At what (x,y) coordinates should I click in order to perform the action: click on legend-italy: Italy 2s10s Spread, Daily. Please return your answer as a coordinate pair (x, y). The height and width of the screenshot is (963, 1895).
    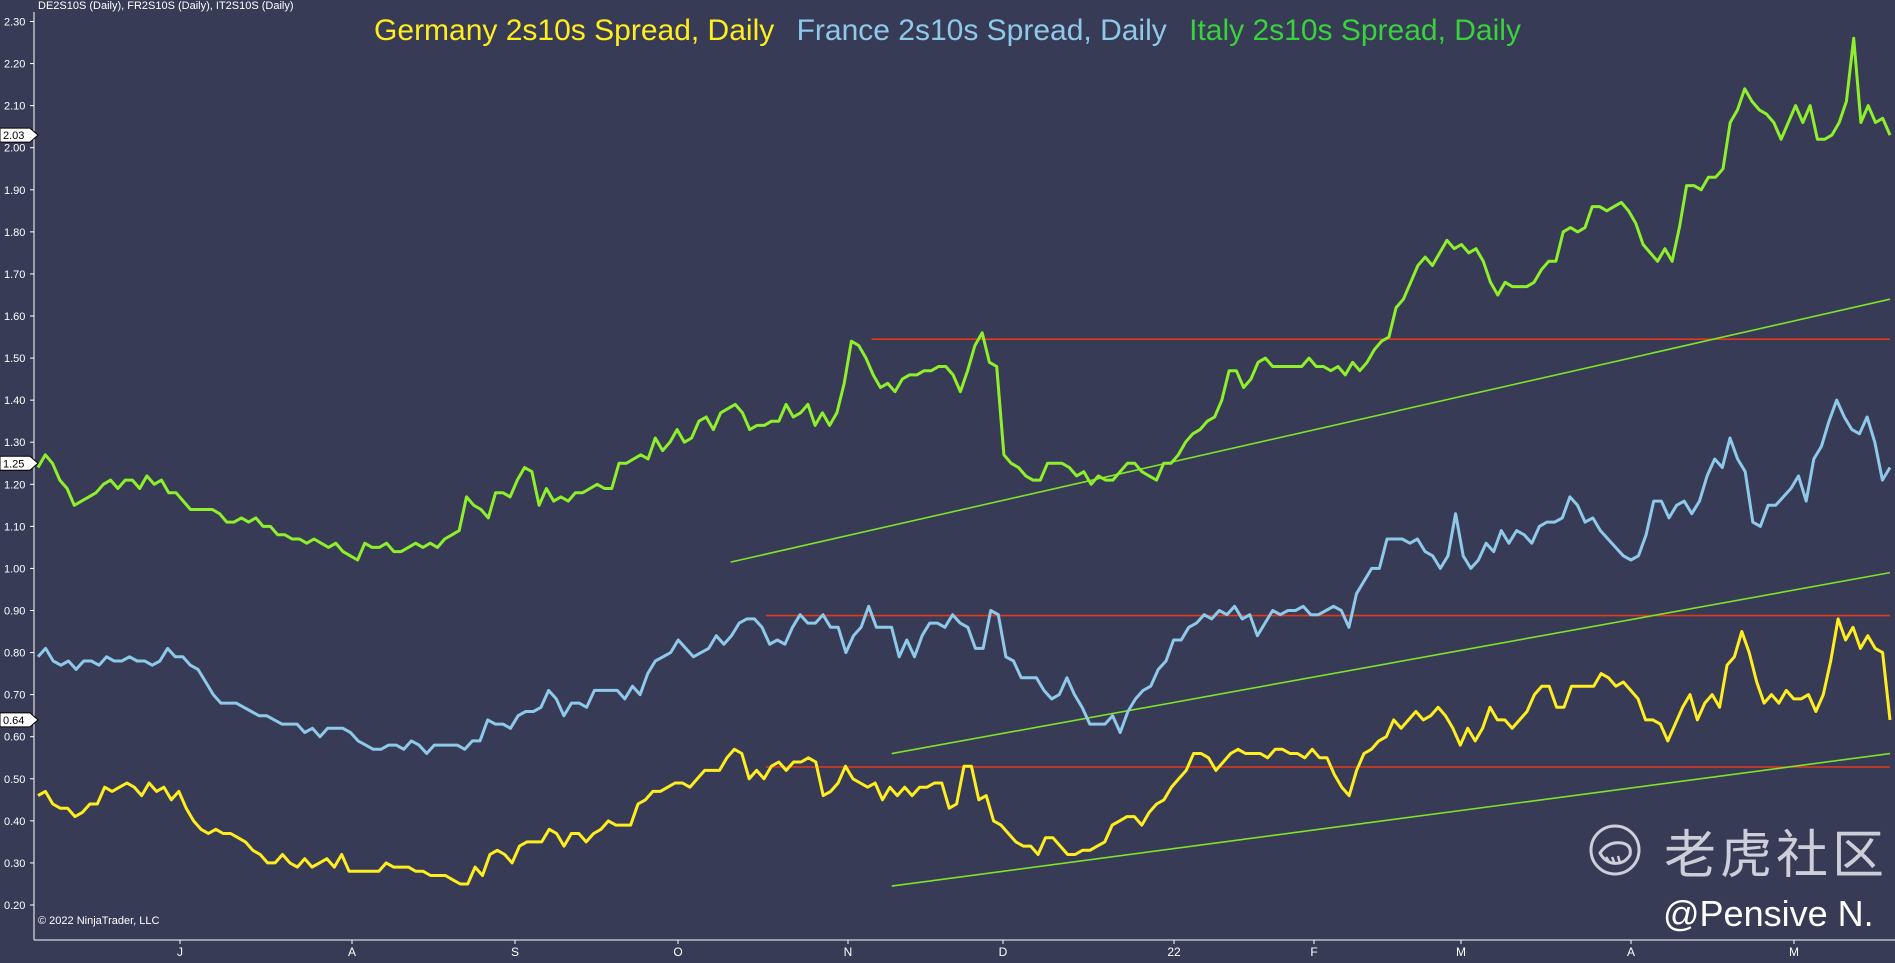
    Looking at the image, I should click on (1355, 30).